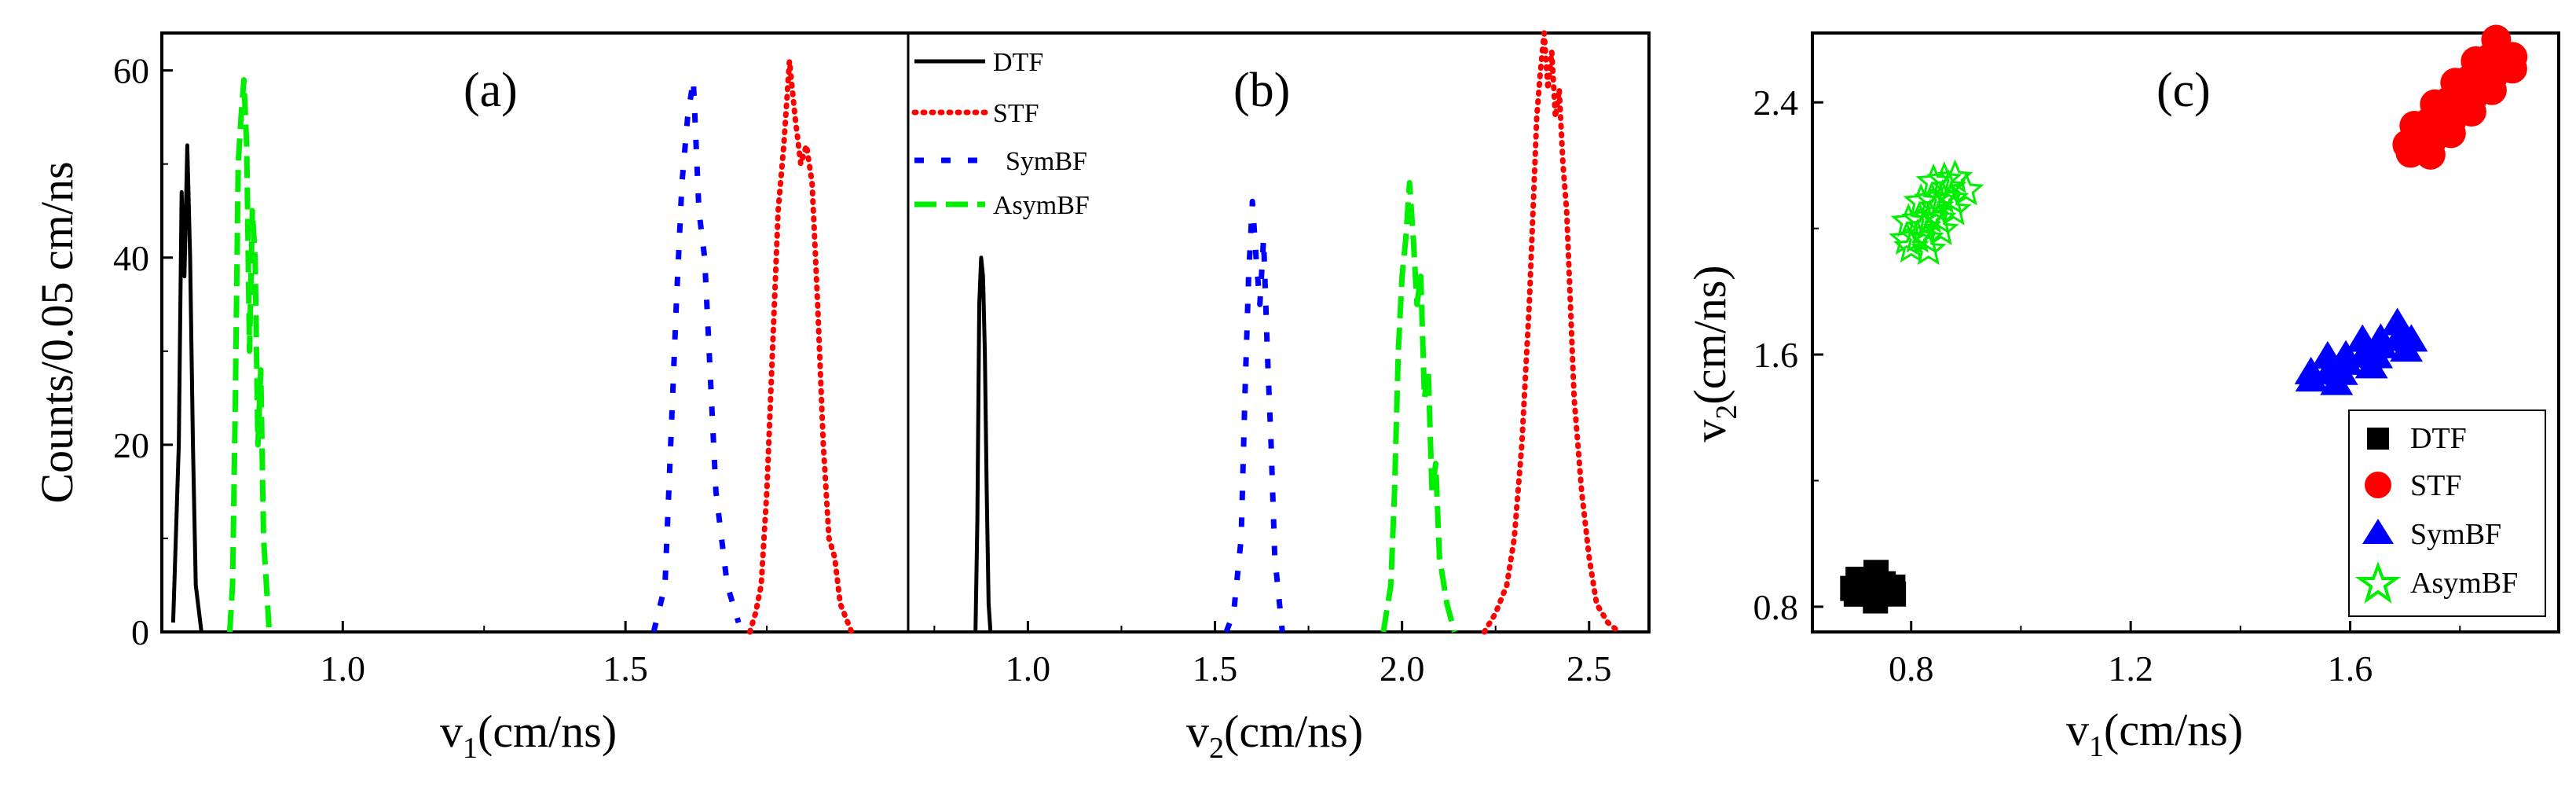 This screenshot has width=2576, height=797. I want to click on y-tick-label: 0, so click(140, 632).